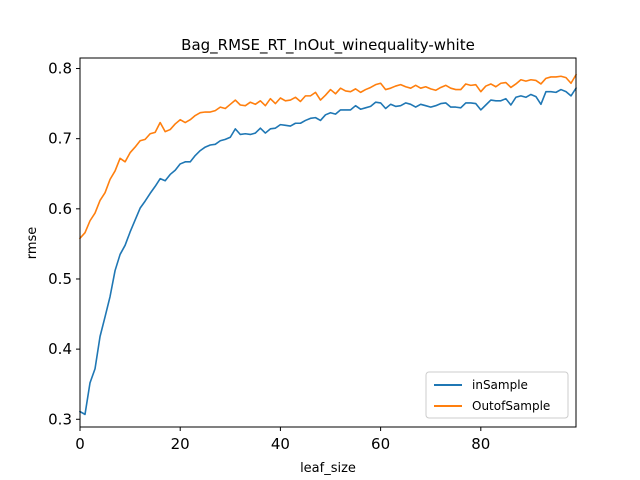 Image resolution: width=640 pixels, height=480 pixels. What do you see at coordinates (60, 419) in the screenshot?
I see `y-tick-label: 0.3` at bounding box center [60, 419].